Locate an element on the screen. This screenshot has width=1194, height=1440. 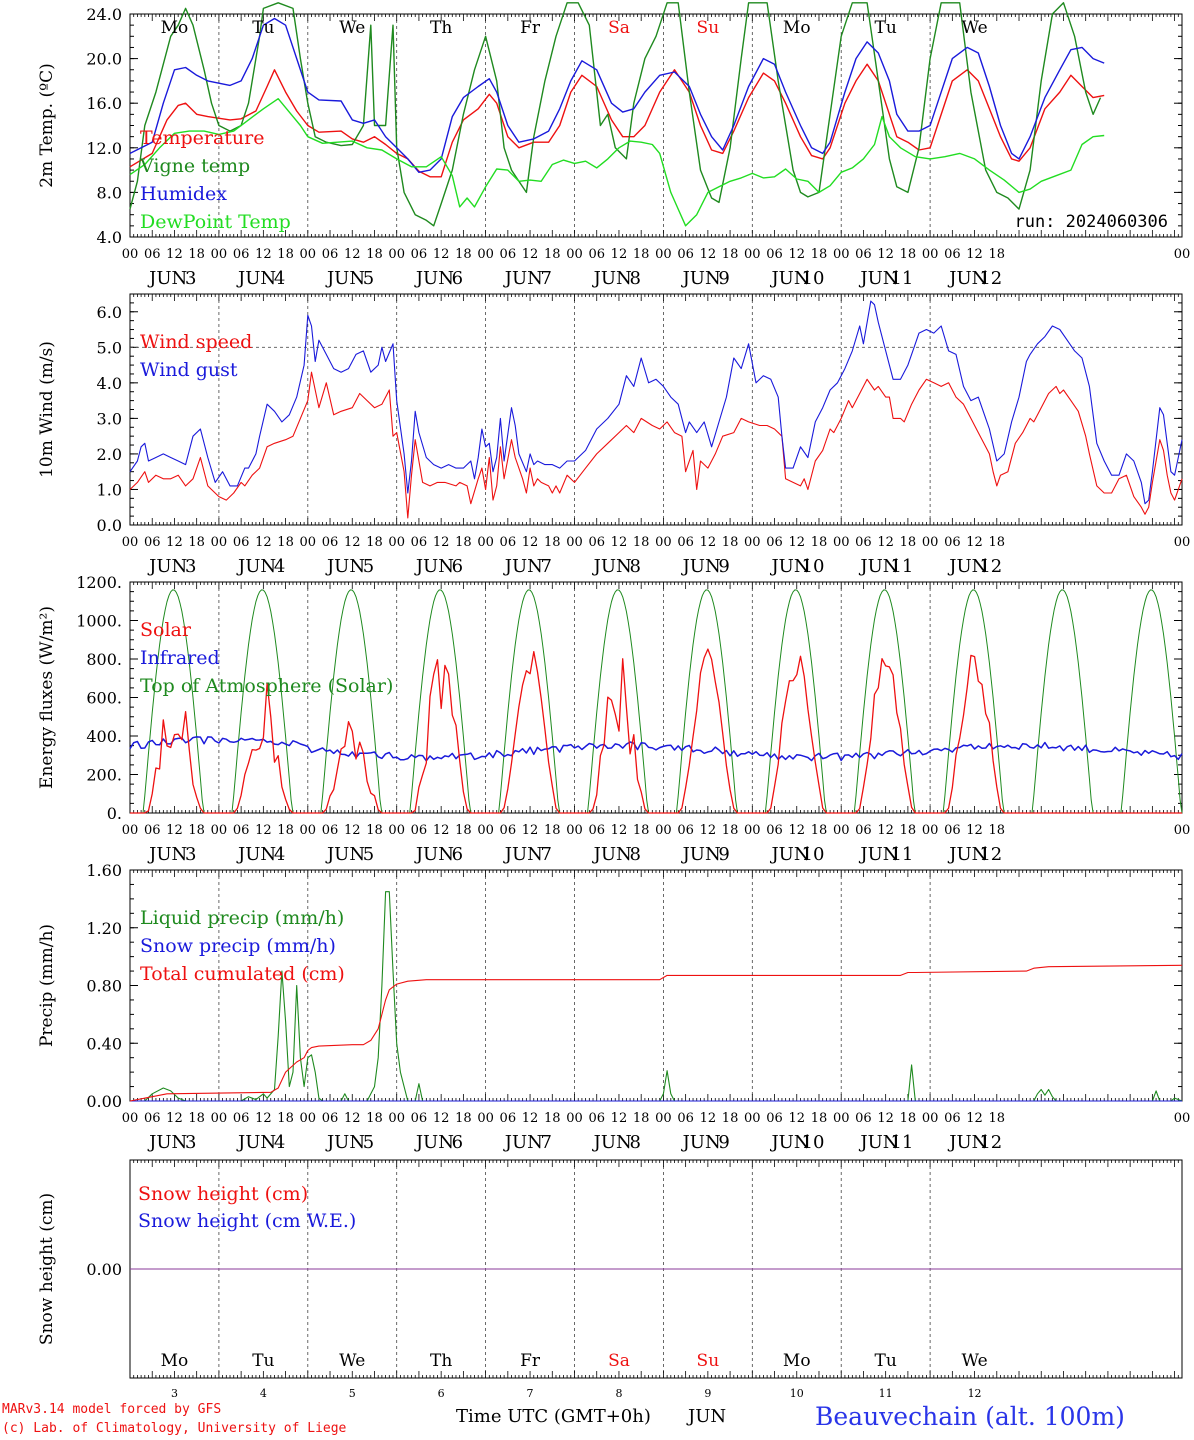
y-tick-label: 0.00 is located at coordinates (104, 1269).